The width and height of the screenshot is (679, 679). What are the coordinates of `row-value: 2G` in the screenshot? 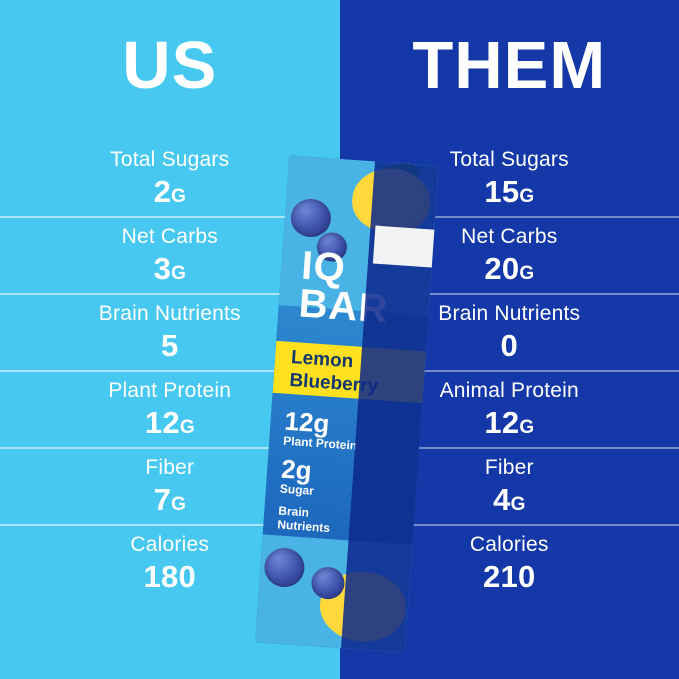 It's located at (170, 193).